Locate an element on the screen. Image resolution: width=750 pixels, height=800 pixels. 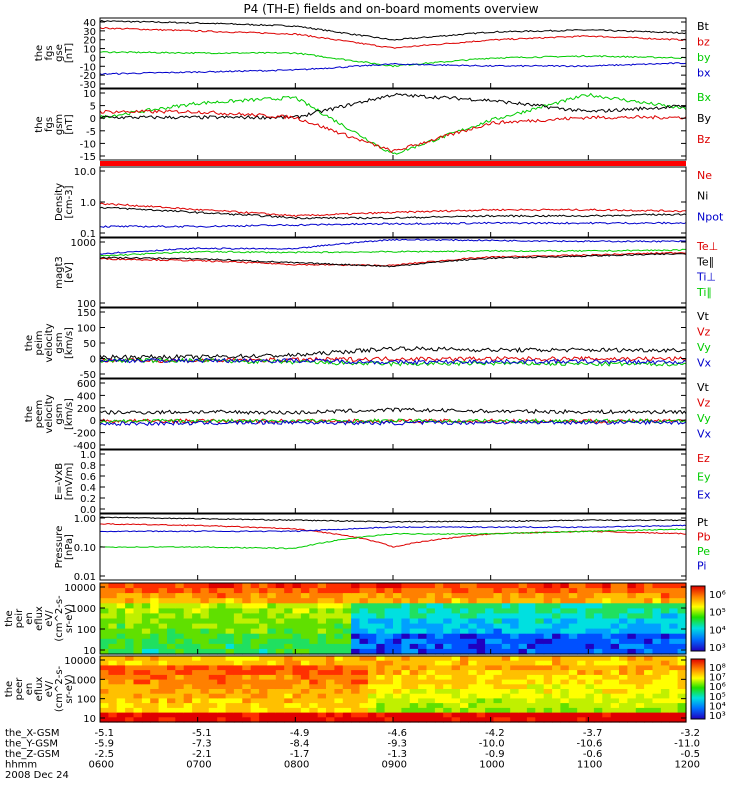
footer-value: -8.4 is located at coordinates (300, 744).